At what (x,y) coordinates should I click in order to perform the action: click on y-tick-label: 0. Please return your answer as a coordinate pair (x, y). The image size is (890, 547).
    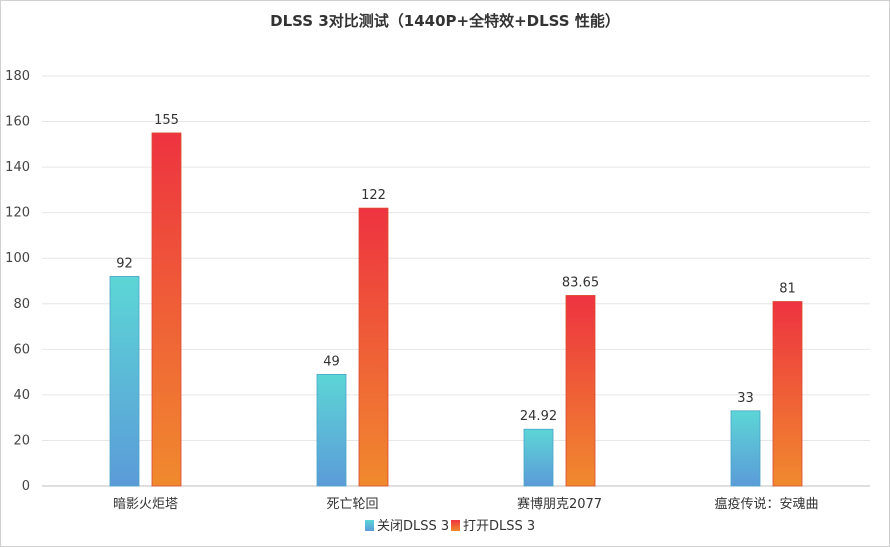
    Looking at the image, I should click on (26, 486).